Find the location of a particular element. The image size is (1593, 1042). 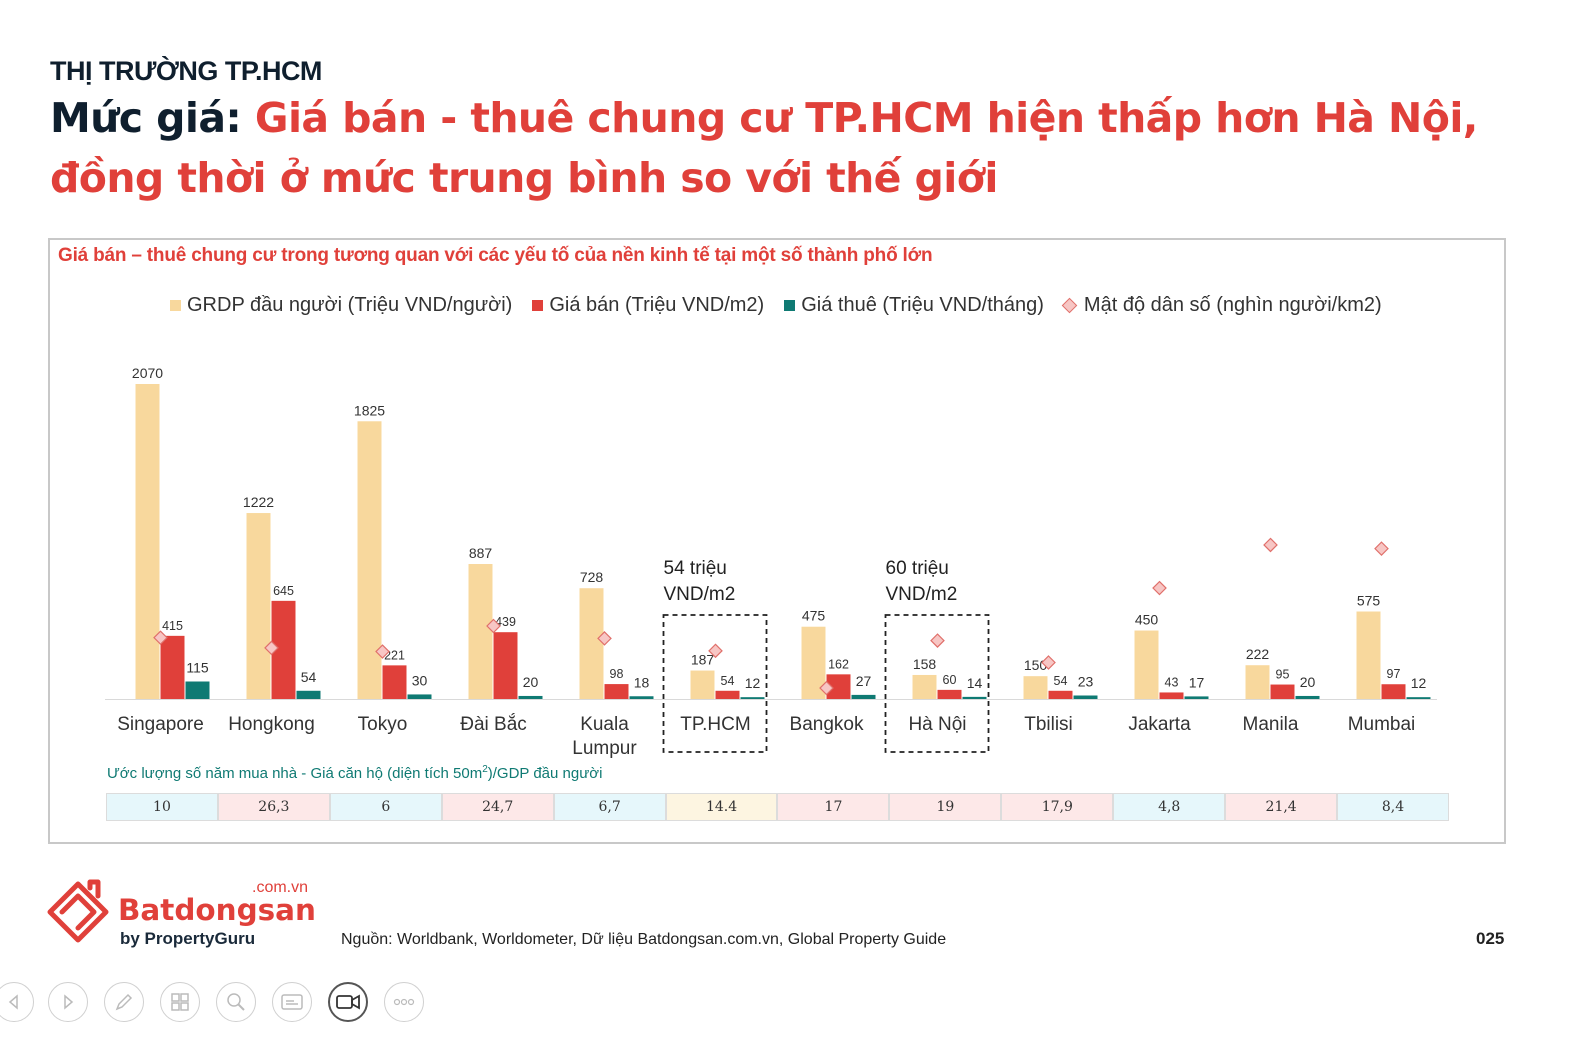

batdongsan-logo: .com.vn Batdongsan by PropertyGuru is located at coordinates (181, 913).